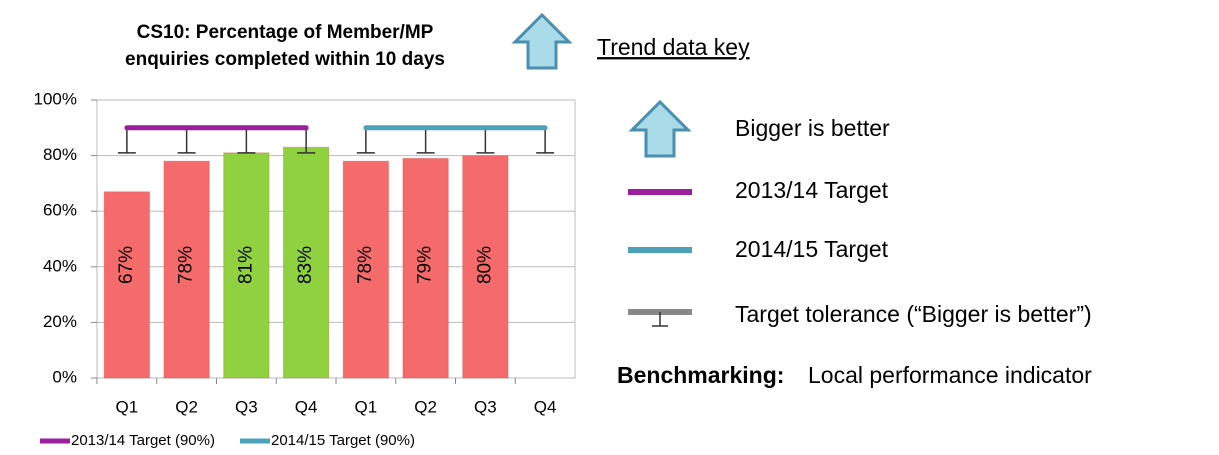 This screenshot has width=1219, height=455. I want to click on y-tick-label: 80%, so click(60, 154).